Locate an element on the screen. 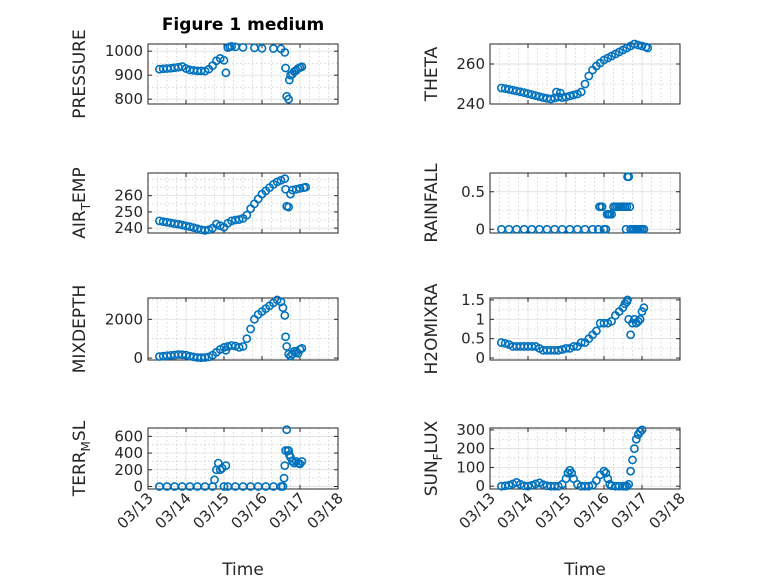  air-temp-ylabel: AIRTEMP is located at coordinates (81, 202).